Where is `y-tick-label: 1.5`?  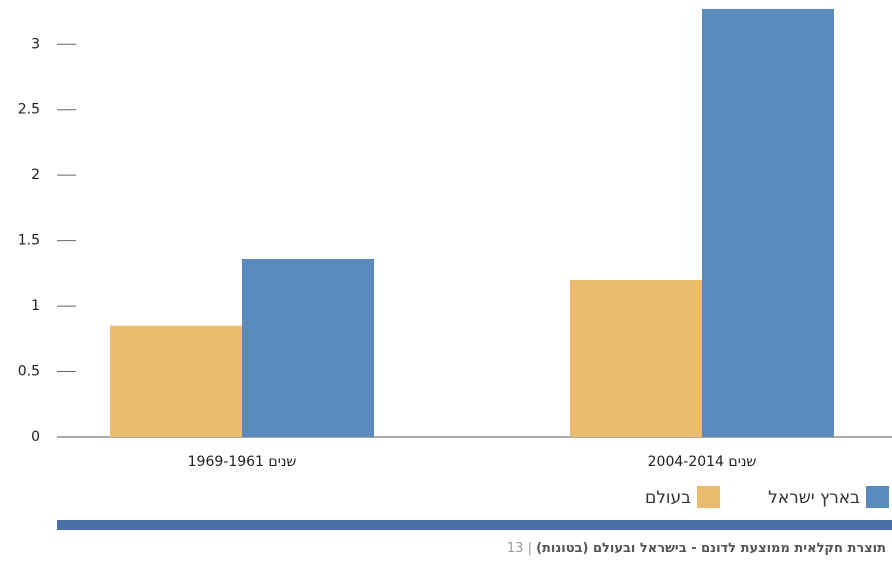
y-tick-label: 1.5 is located at coordinates (29, 241).